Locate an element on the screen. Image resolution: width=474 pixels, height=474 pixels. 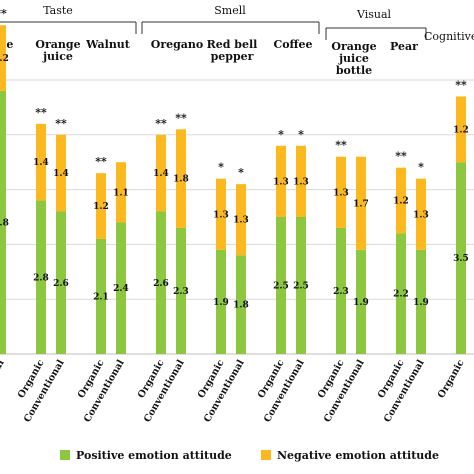
bar-negative-pear-conventional is located at coordinates (421, 214).